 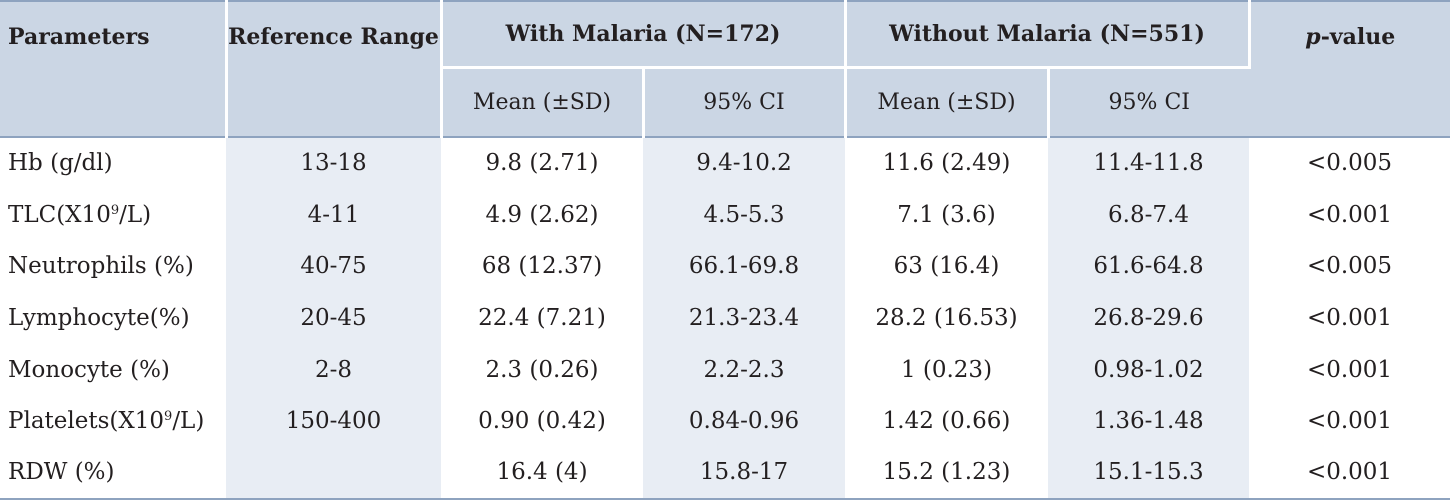 I want to click on cell-with-malaria-ci: 0.84-0.96, so click(x=744, y=421).